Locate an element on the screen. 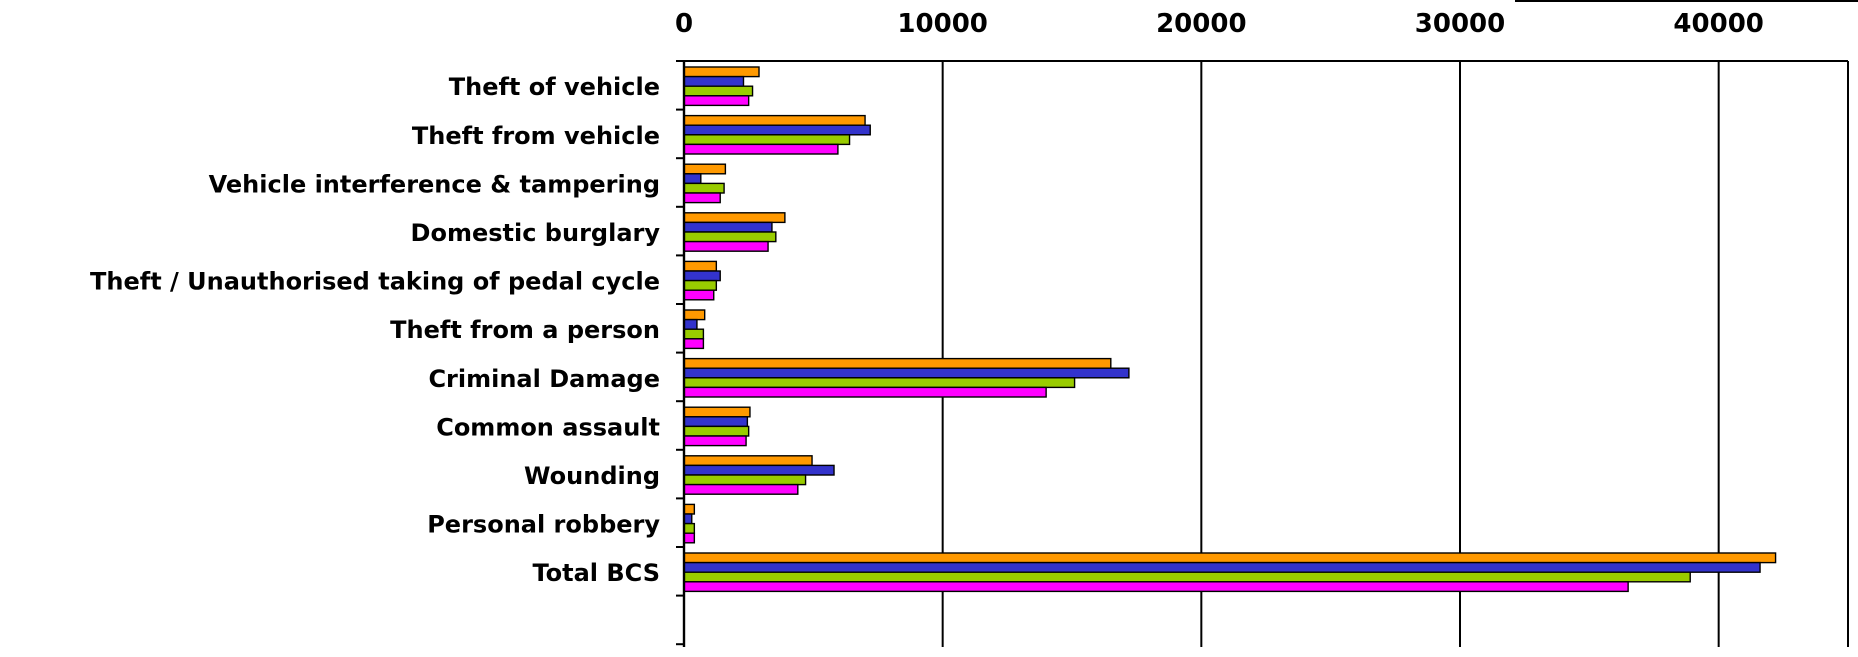  x-tick-label: 10000 is located at coordinates (942, 24).